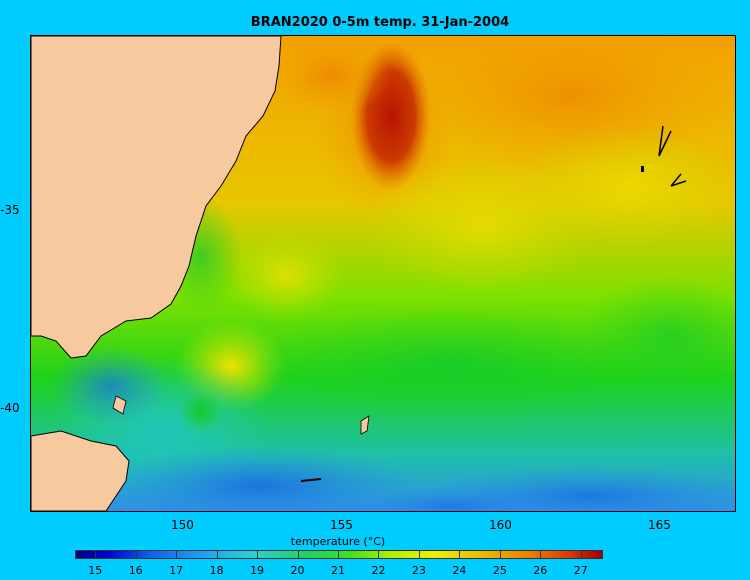  Describe the element at coordinates (378, 570) in the screenshot. I see `colorbar-tick-label: 22` at that location.